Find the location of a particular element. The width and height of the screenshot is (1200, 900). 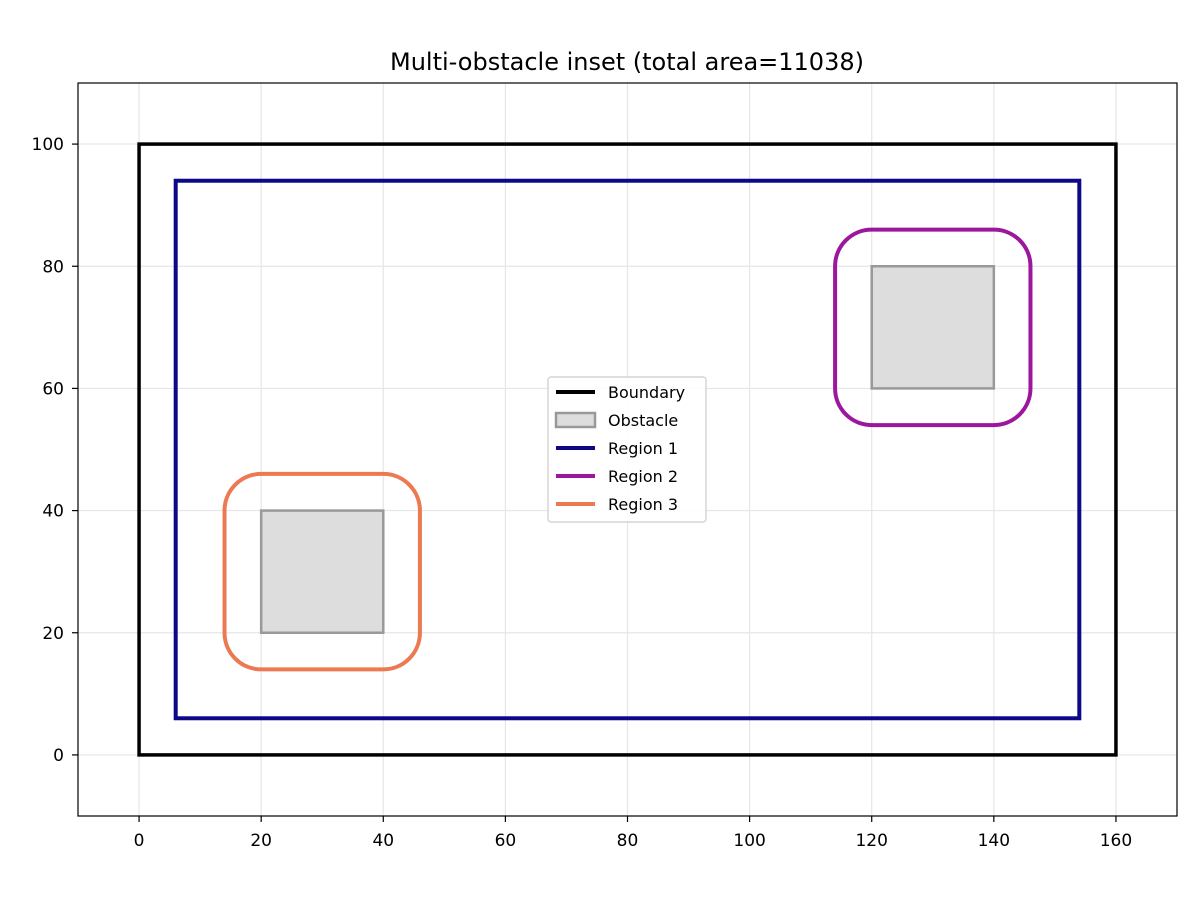

y-tick-label: 80 is located at coordinates (53, 267).